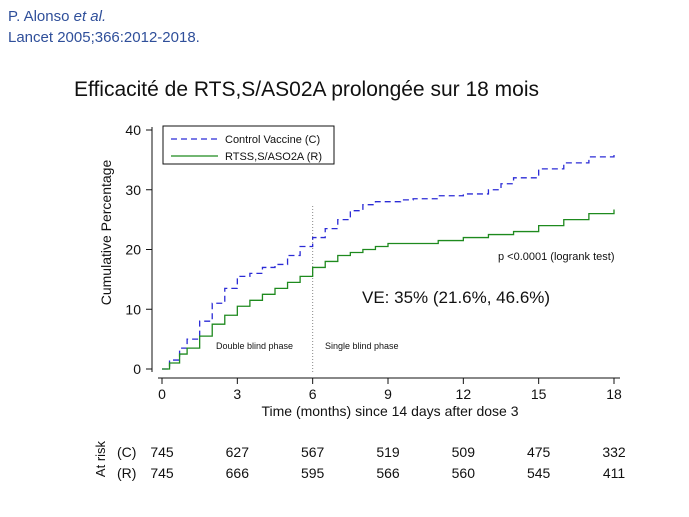 The image size is (689, 517). I want to click on ve-annotation: VE: 35% (21.6%, 46.6%), so click(456, 297).